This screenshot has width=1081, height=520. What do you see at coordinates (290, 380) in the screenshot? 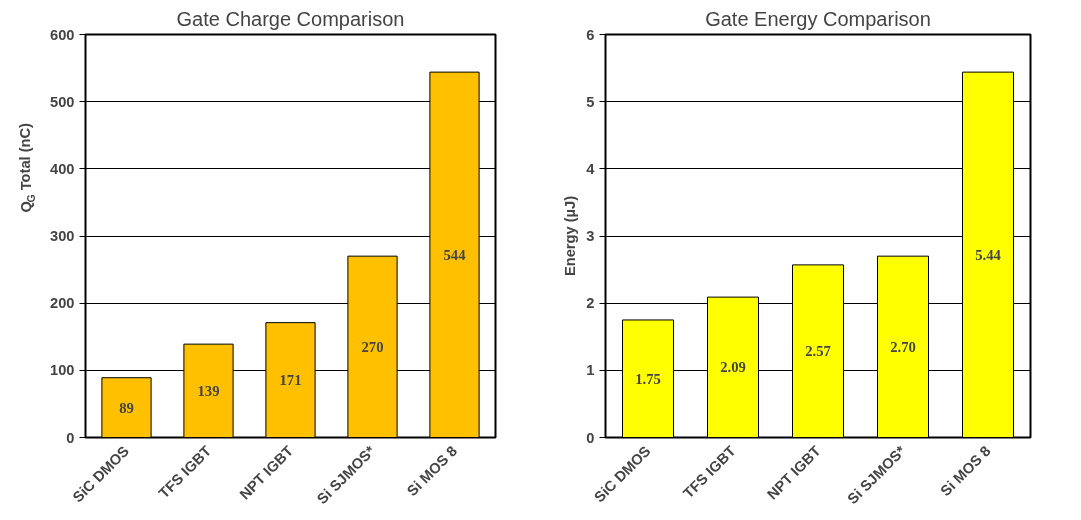
I see `data-label: 171` at bounding box center [290, 380].